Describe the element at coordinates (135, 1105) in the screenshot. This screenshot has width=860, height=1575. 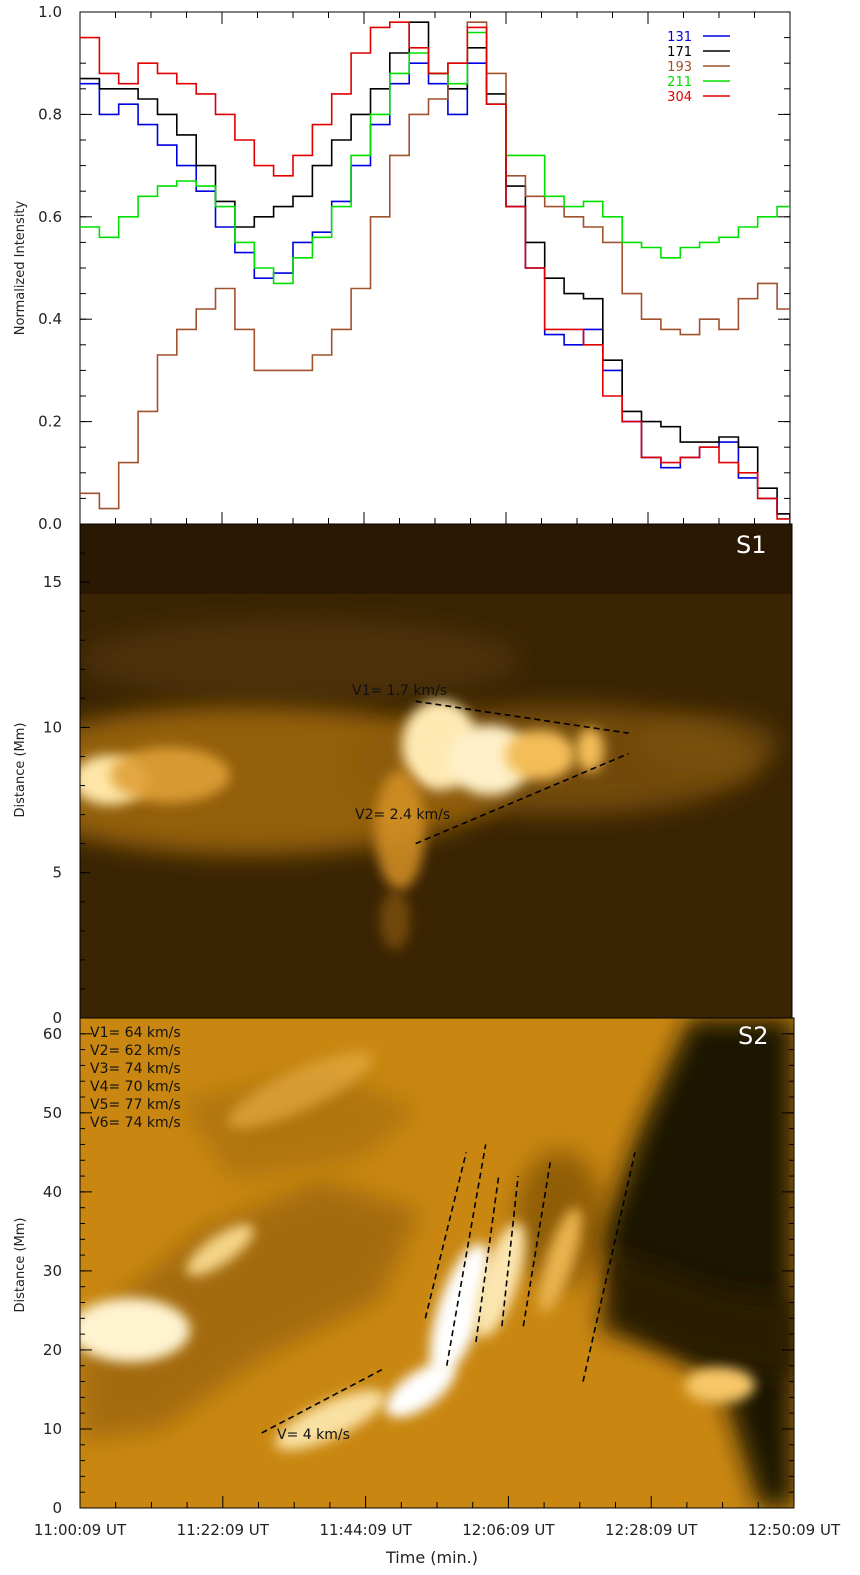
I see `velocity-v5: V5= 77 km/s` at that location.